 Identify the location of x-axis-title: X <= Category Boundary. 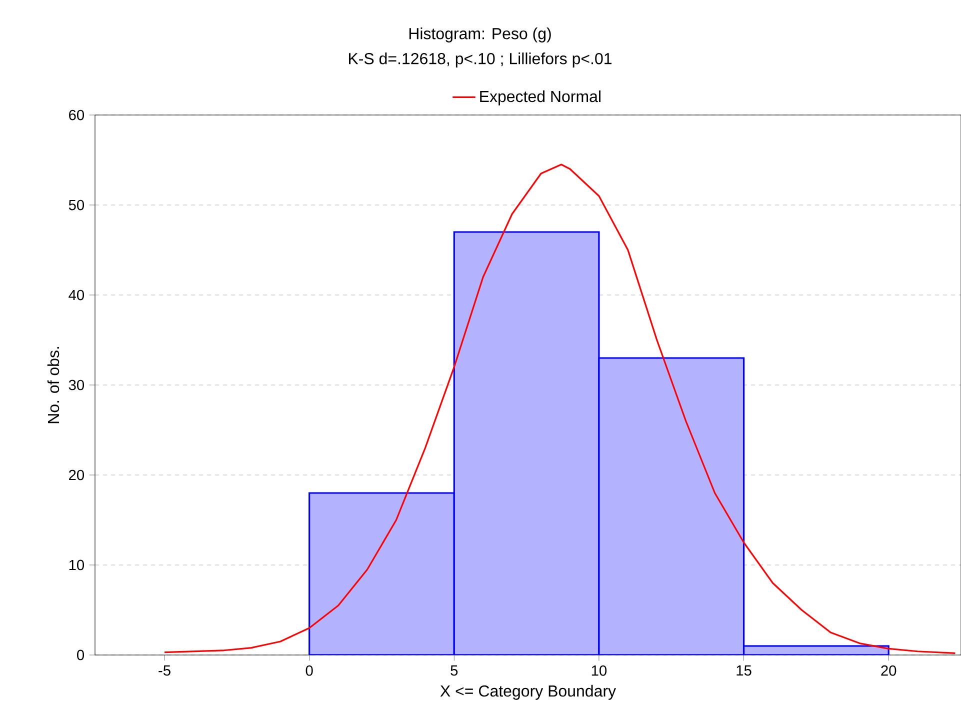
(528, 692).